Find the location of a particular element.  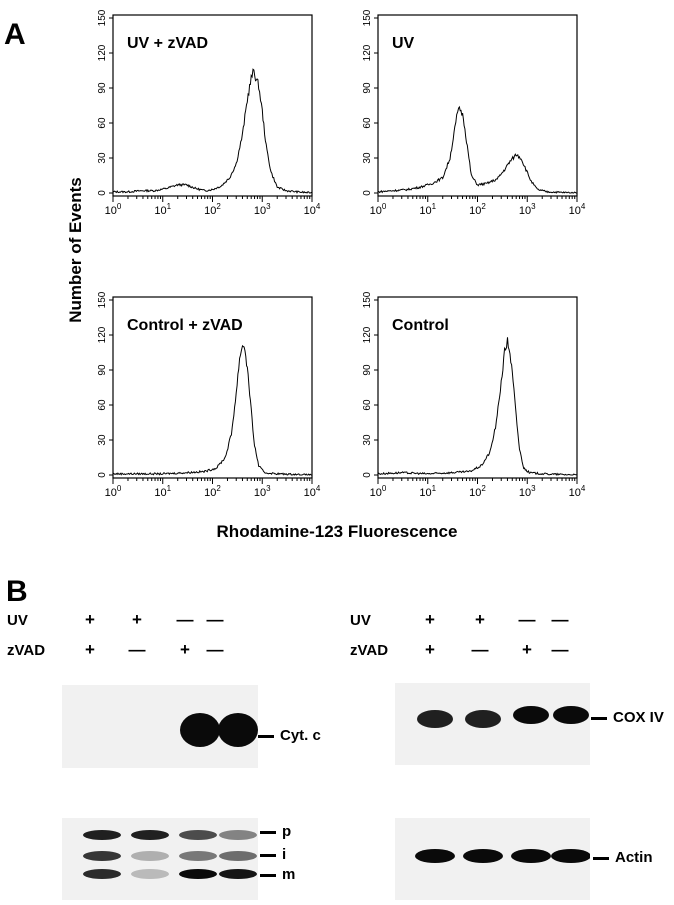

m-marker: m is located at coordinates (277, 874).